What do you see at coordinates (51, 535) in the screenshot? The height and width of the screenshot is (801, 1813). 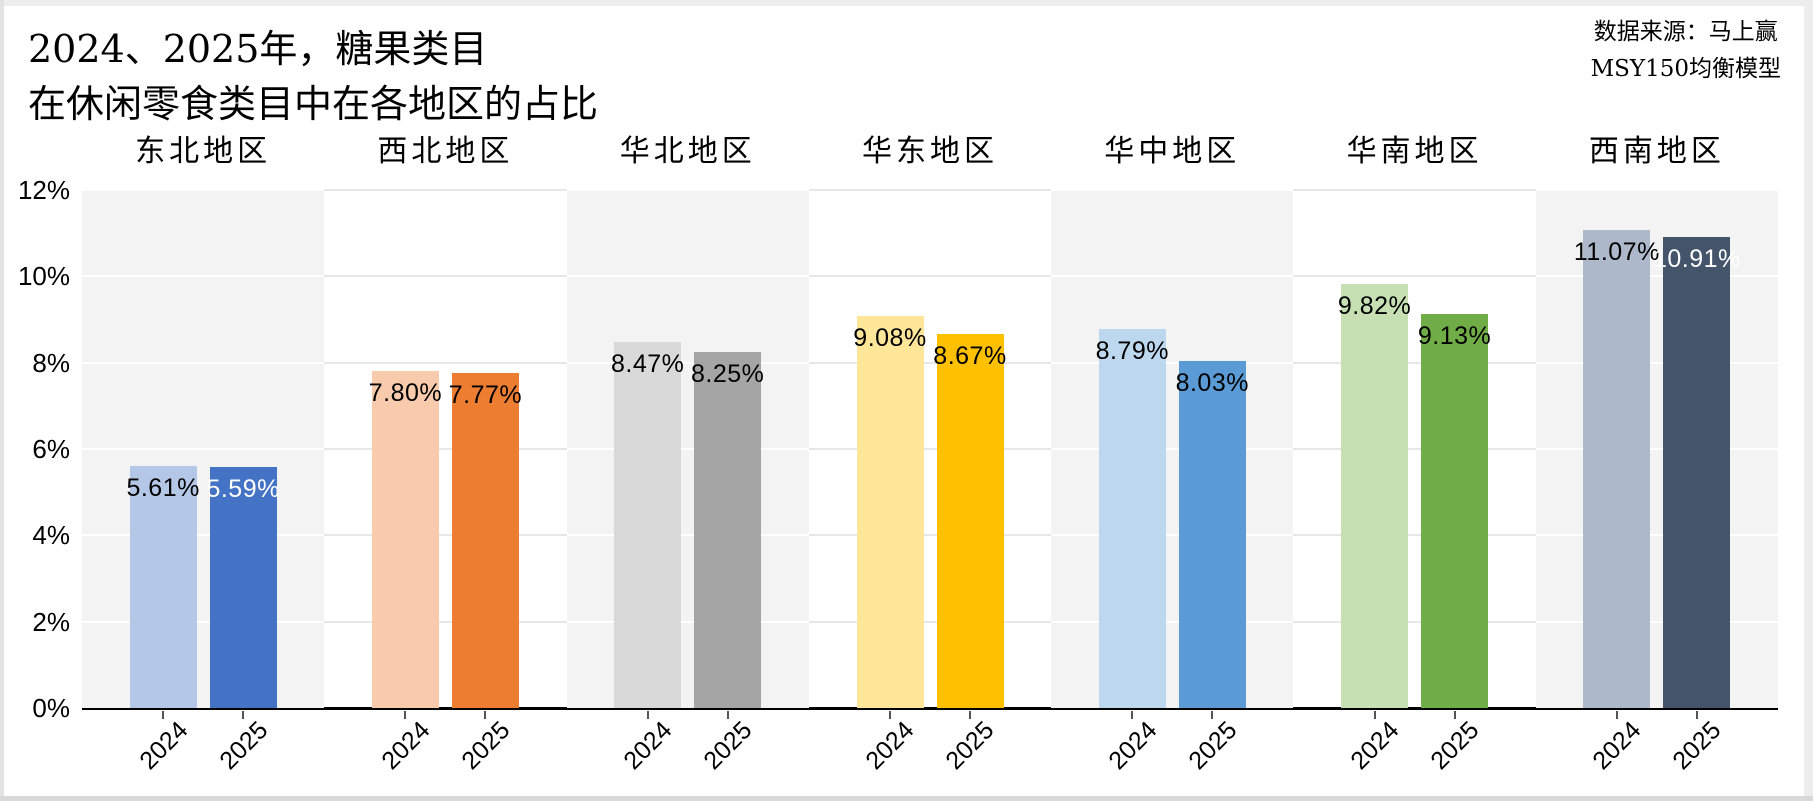 I see `y-axis-label: 4%` at bounding box center [51, 535].